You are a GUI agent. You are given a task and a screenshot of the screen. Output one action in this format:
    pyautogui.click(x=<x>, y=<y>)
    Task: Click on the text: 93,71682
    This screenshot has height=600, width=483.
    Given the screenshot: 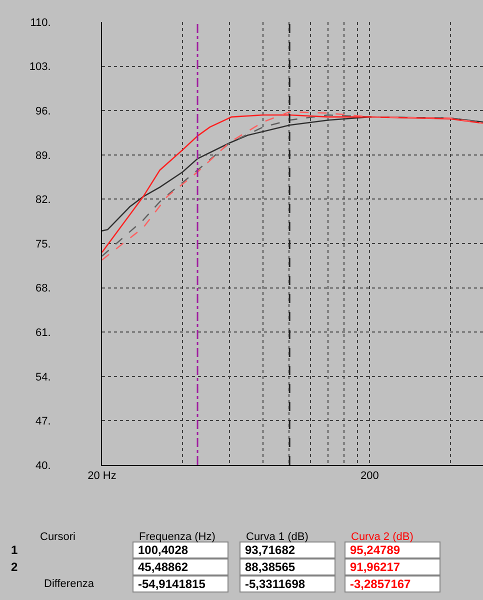 What is the action you would take?
    pyautogui.click(x=270, y=550)
    